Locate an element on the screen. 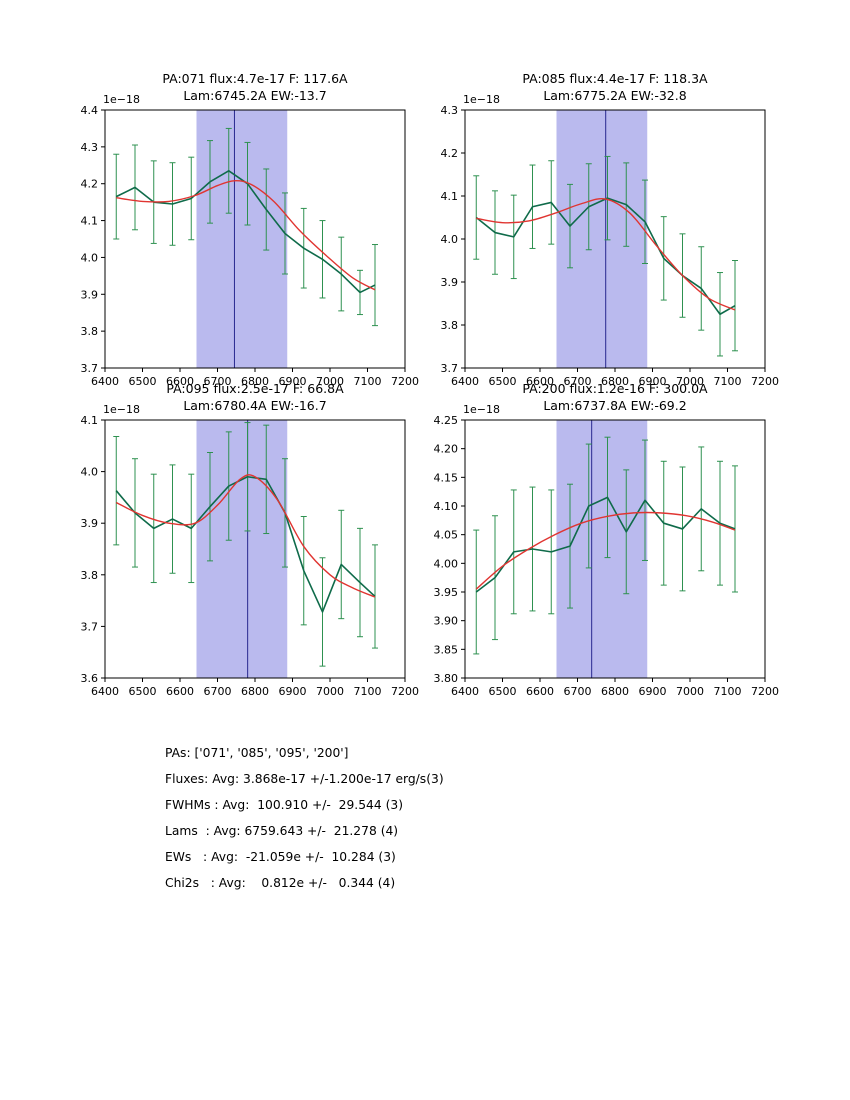  chart-title: PA:071 flux:4.7e-17 F: 117.6A is located at coordinates (255, 78).